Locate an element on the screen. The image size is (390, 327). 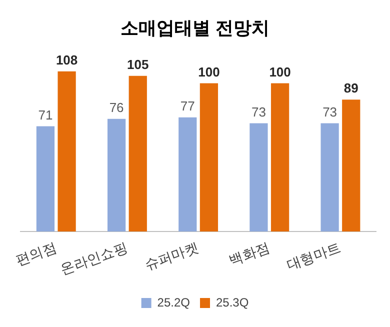
data-label: 71 is located at coordinates (45, 114).